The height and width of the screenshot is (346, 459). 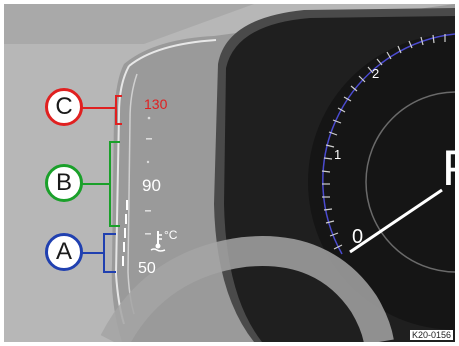 What do you see at coordinates (358, 237) in the screenshot?
I see `rpm-label-0: 0` at bounding box center [358, 237].